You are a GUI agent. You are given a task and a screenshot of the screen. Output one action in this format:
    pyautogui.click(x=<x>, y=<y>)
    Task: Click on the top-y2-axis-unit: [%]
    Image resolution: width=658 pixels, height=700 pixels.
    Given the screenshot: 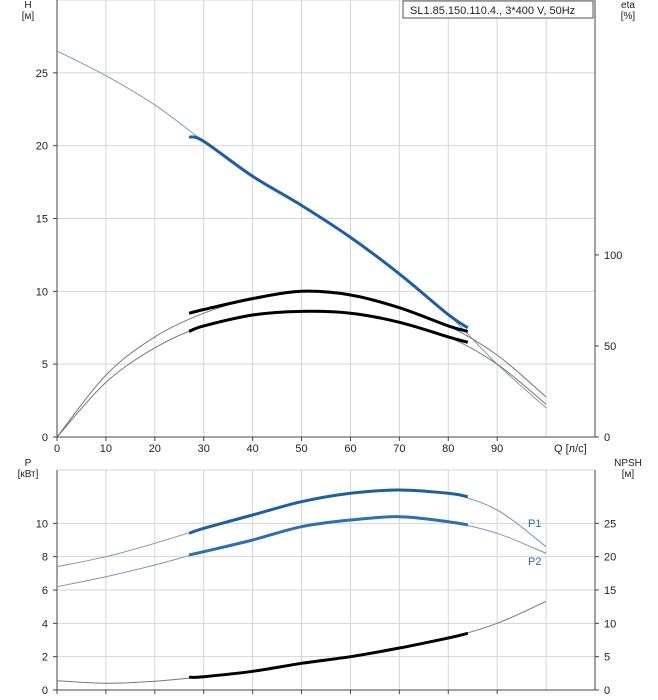 What is the action you would take?
    pyautogui.click(x=628, y=16)
    